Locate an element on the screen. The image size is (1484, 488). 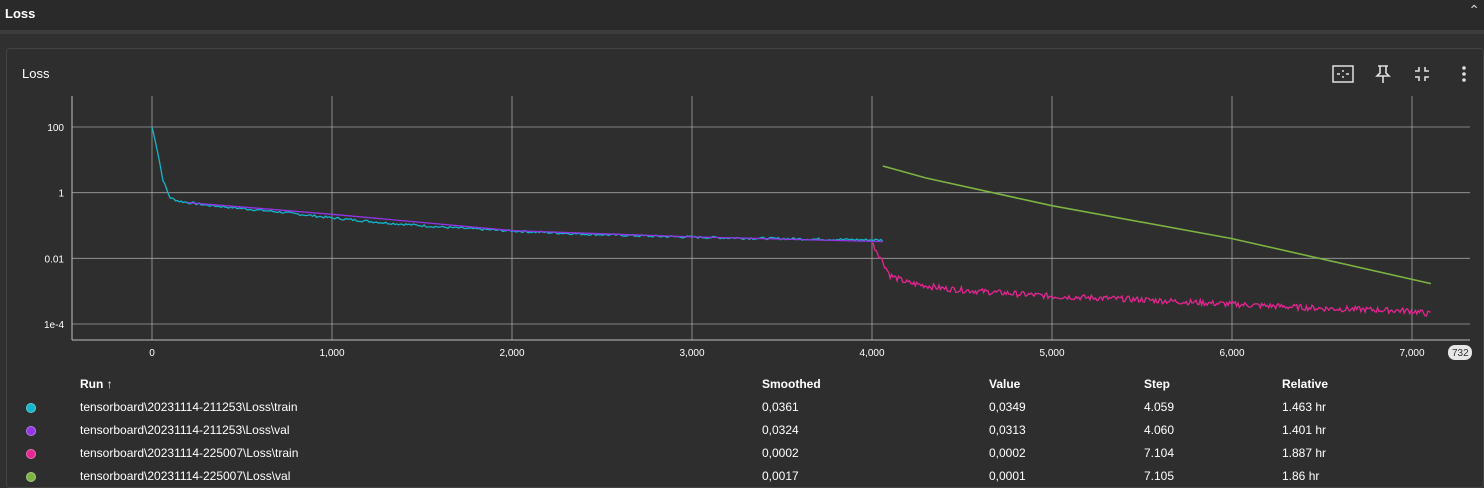
run-name: tensorboard\20231114-225007\Loss\train is located at coordinates (189, 453).